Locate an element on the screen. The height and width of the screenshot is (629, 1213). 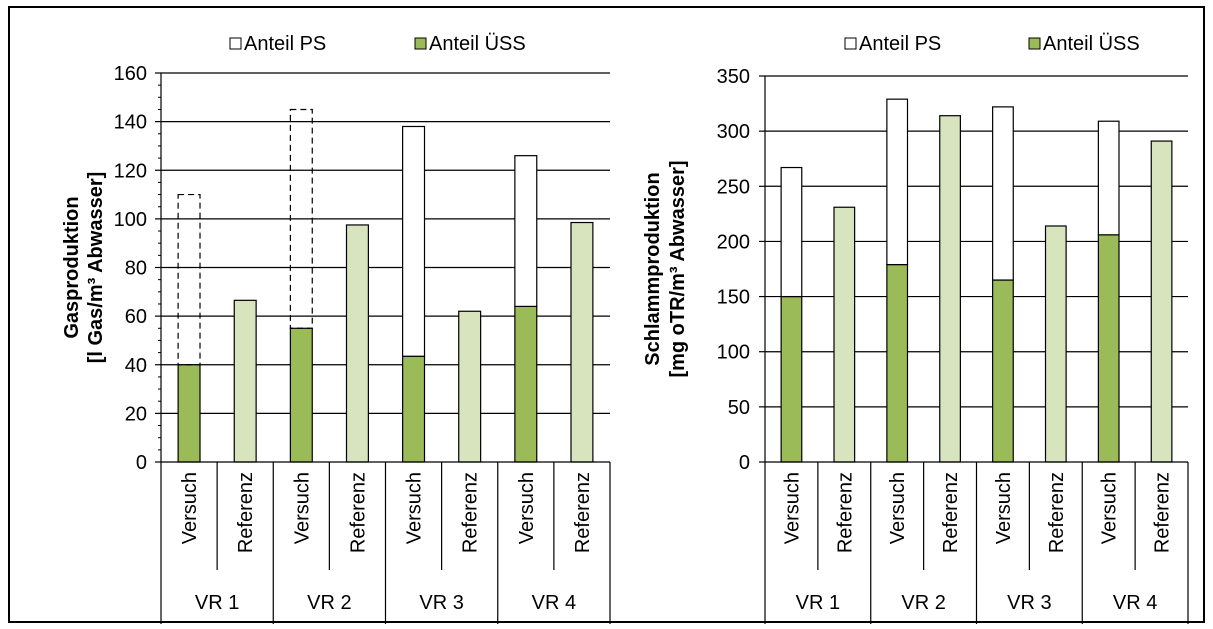
y-tick-label: 120 is located at coordinates (130, 171).